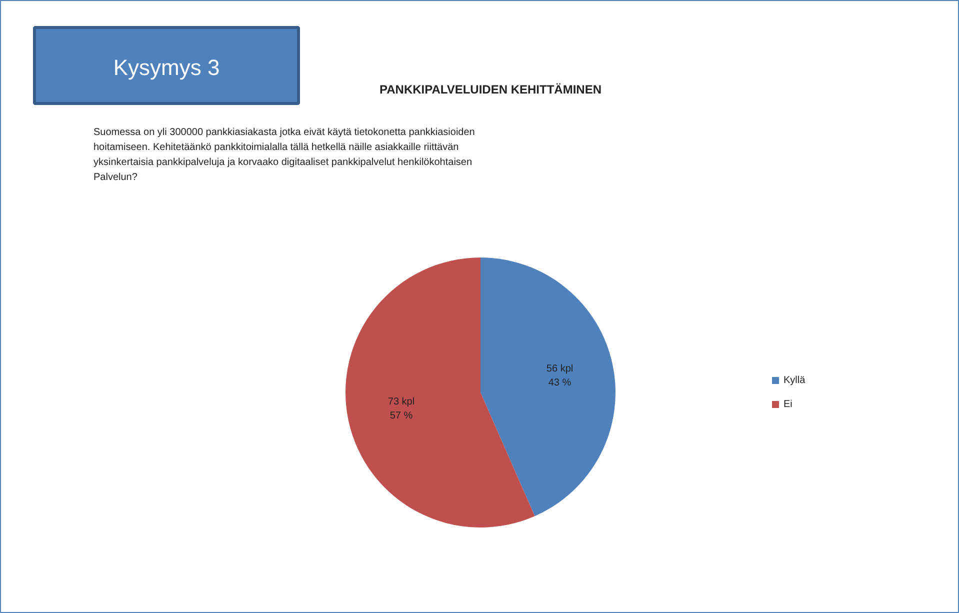 The height and width of the screenshot is (613, 959). What do you see at coordinates (795, 380) in the screenshot?
I see `legend-label: Kyllä` at bounding box center [795, 380].